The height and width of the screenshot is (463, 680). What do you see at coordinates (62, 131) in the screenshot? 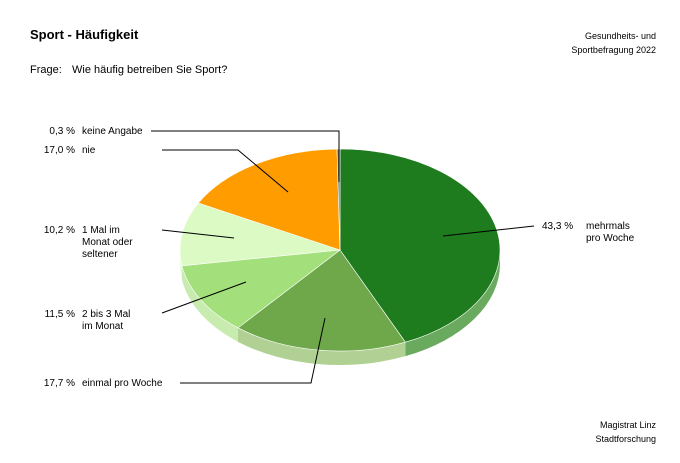
I see `slice-percent-5: 0,3 %` at bounding box center [62, 131].